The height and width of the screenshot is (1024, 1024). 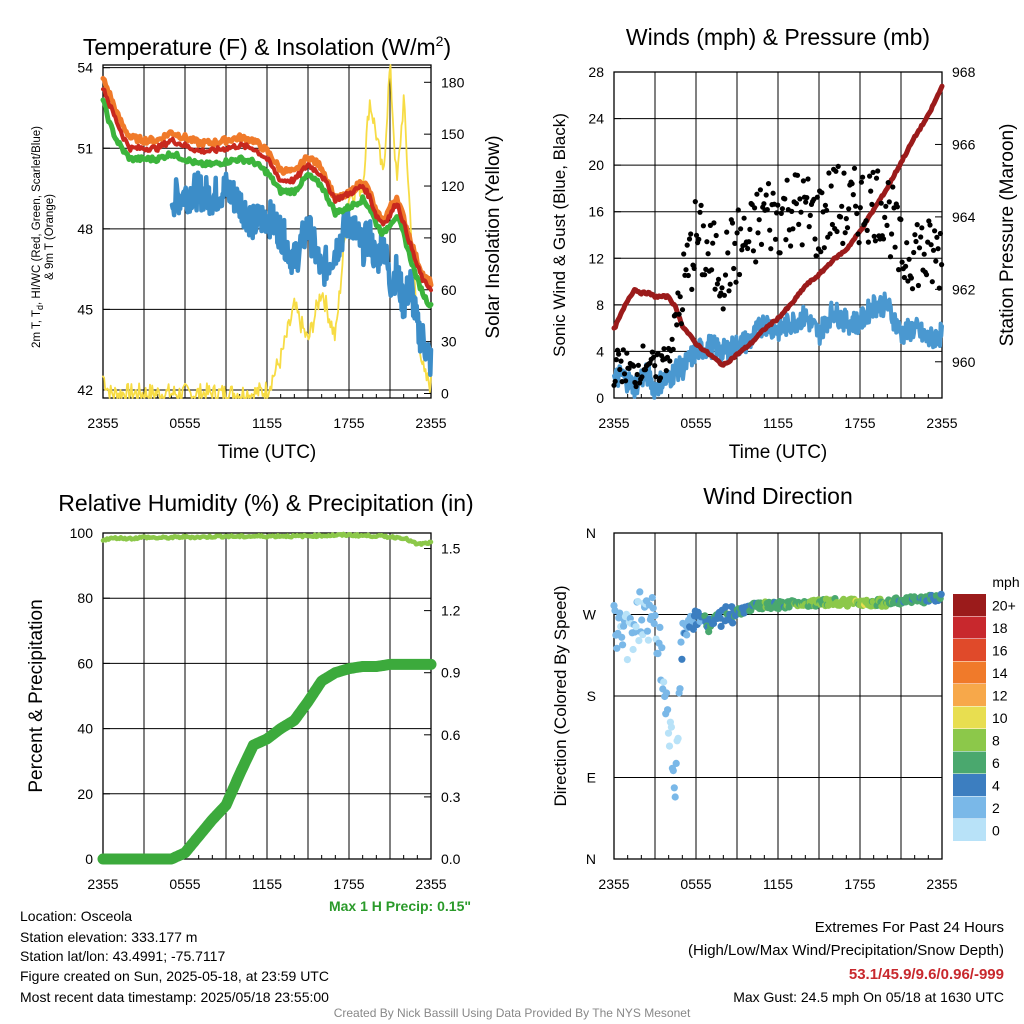 I want to click on humidity-ytick-label: 60, so click(x=85, y=663).